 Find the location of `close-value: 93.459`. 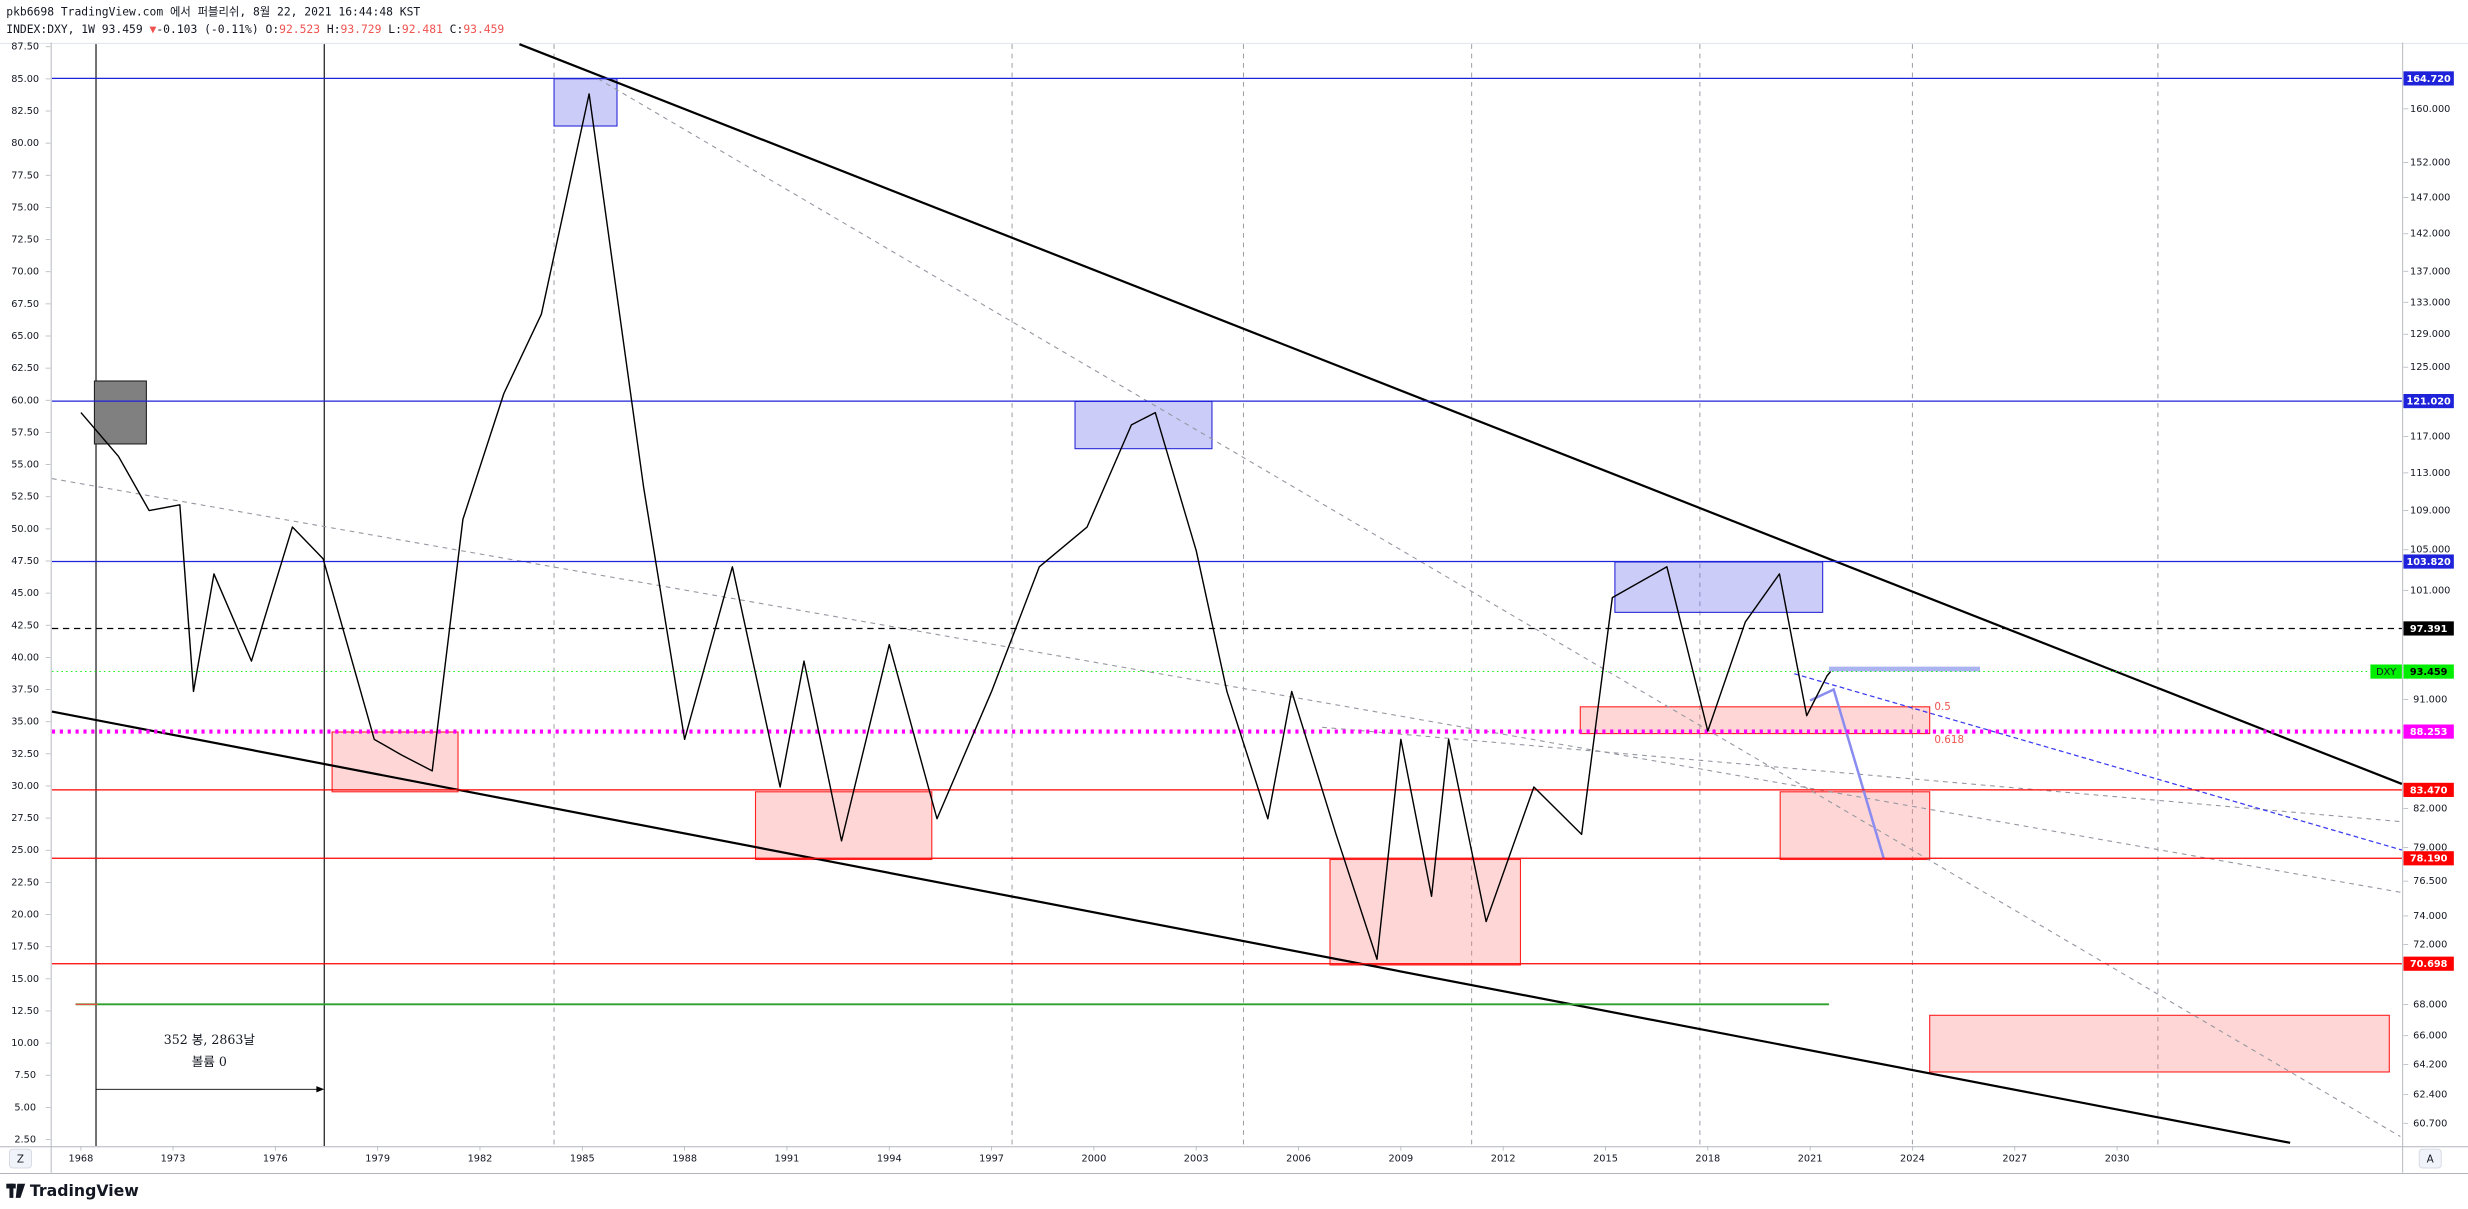

close-value: 93.459 is located at coordinates (483, 29).